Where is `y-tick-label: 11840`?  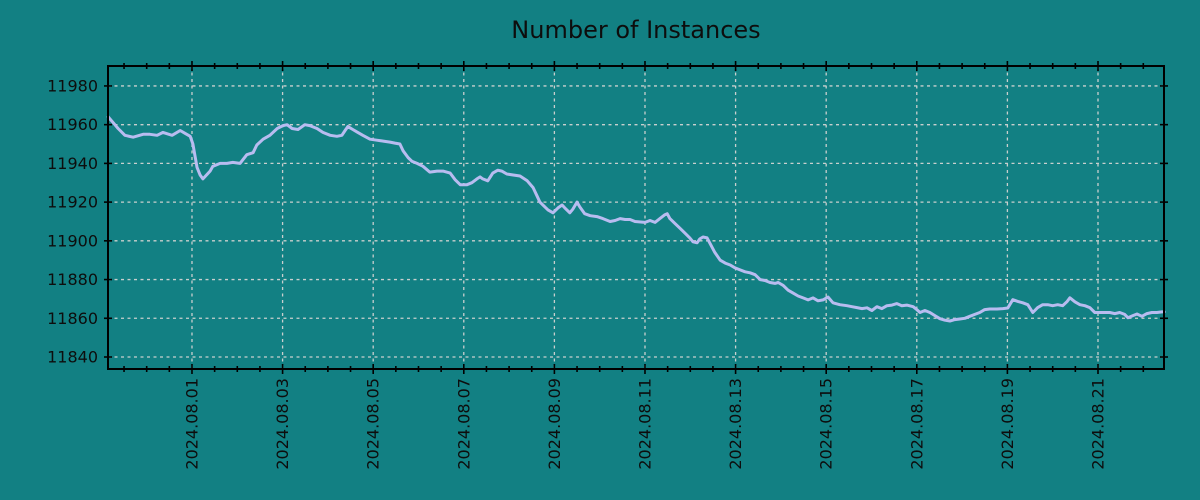 y-tick-label: 11840 is located at coordinates (72, 356).